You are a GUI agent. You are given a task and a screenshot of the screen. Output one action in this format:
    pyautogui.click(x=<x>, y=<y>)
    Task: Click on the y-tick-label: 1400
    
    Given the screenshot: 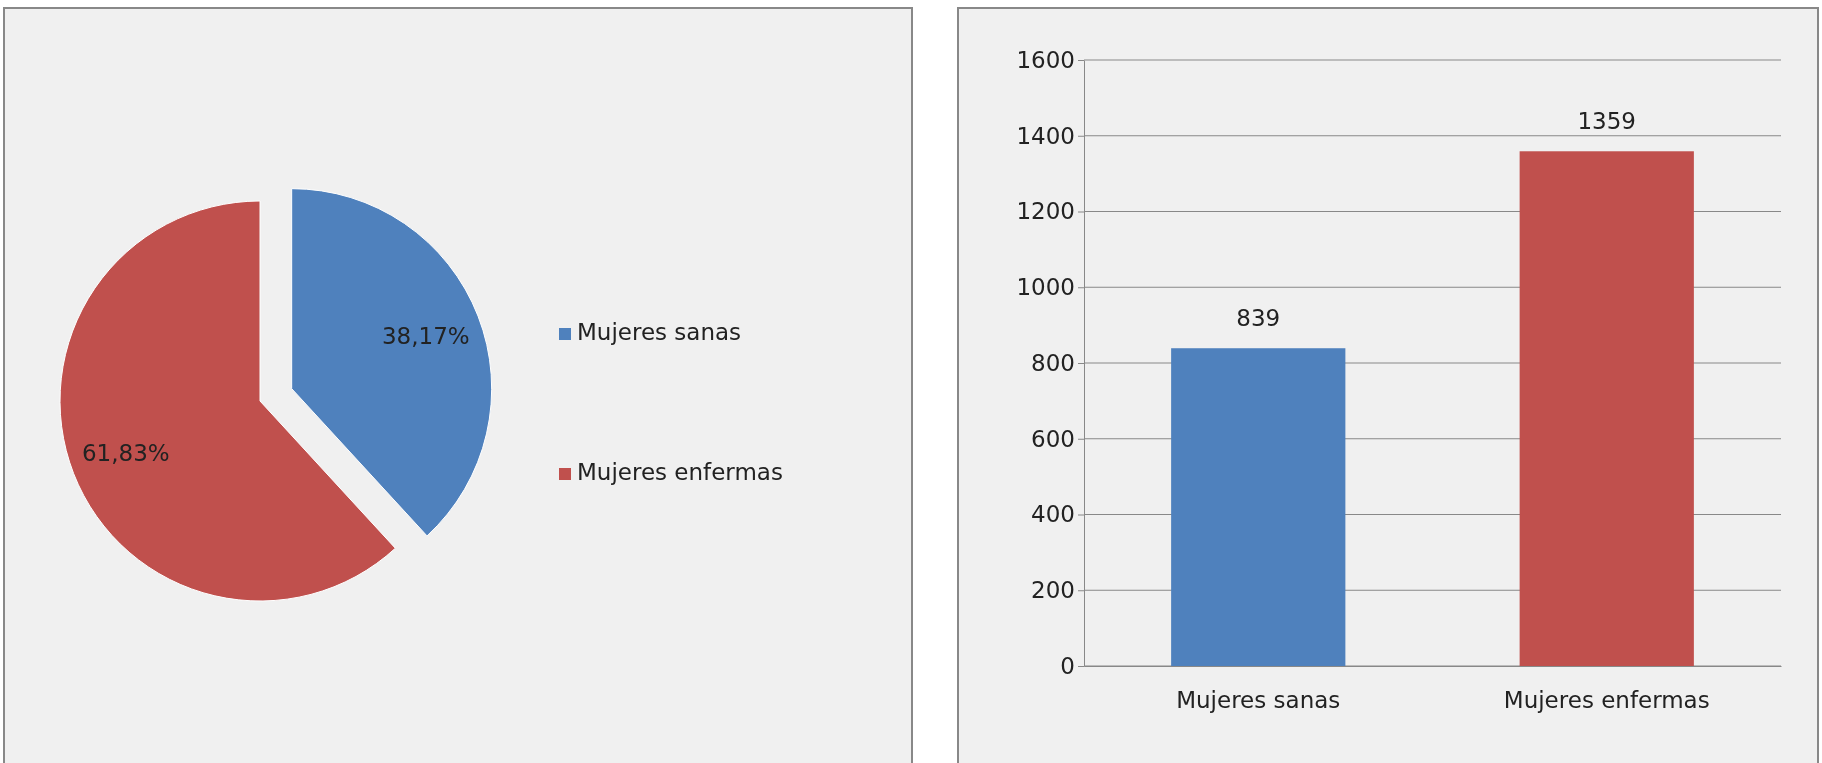 What is the action you would take?
    pyautogui.click(x=1045, y=135)
    